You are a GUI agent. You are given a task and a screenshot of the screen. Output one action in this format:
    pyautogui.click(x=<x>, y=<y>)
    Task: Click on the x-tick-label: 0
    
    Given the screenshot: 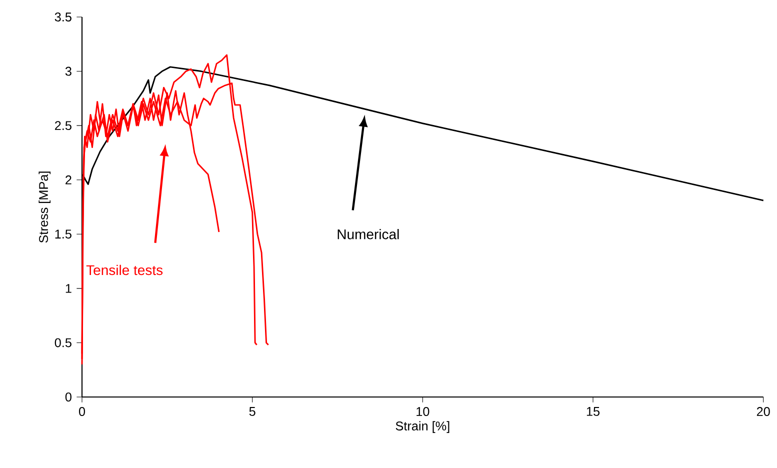 What is the action you would take?
    pyautogui.click(x=82, y=411)
    